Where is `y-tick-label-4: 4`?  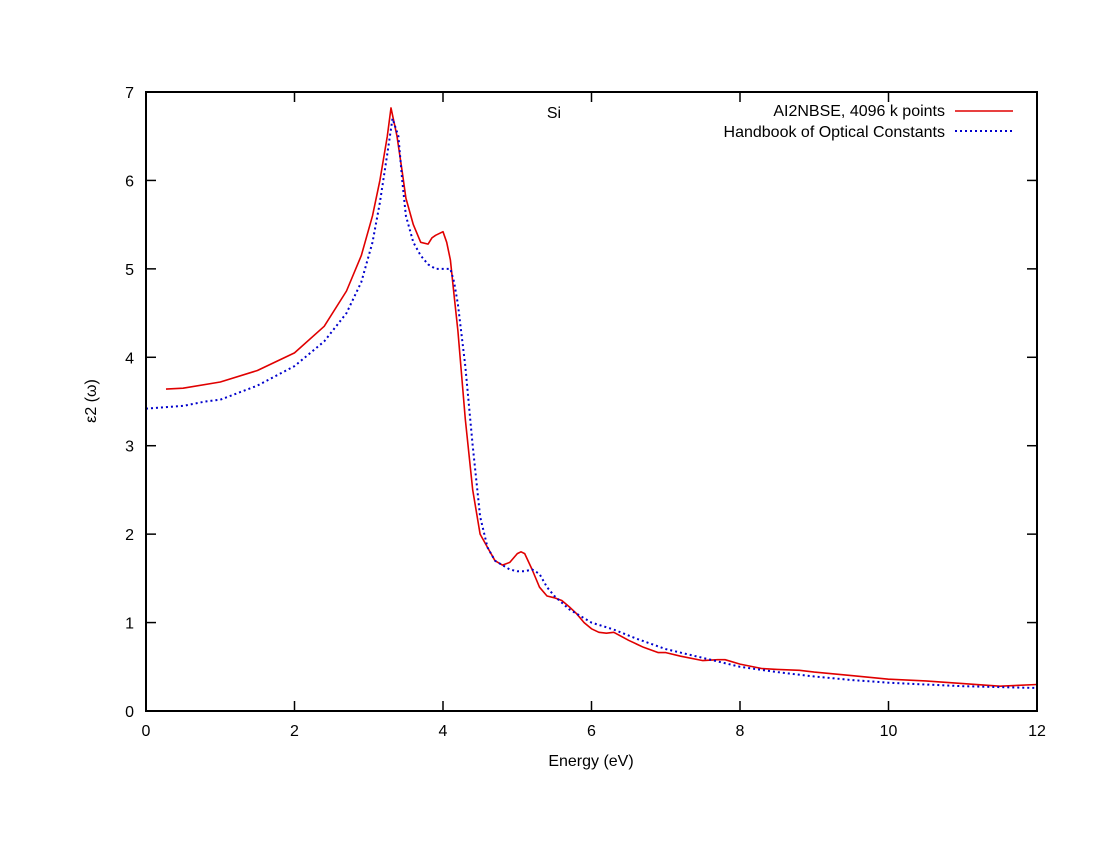 y-tick-label-4: 4 is located at coordinates (129, 358).